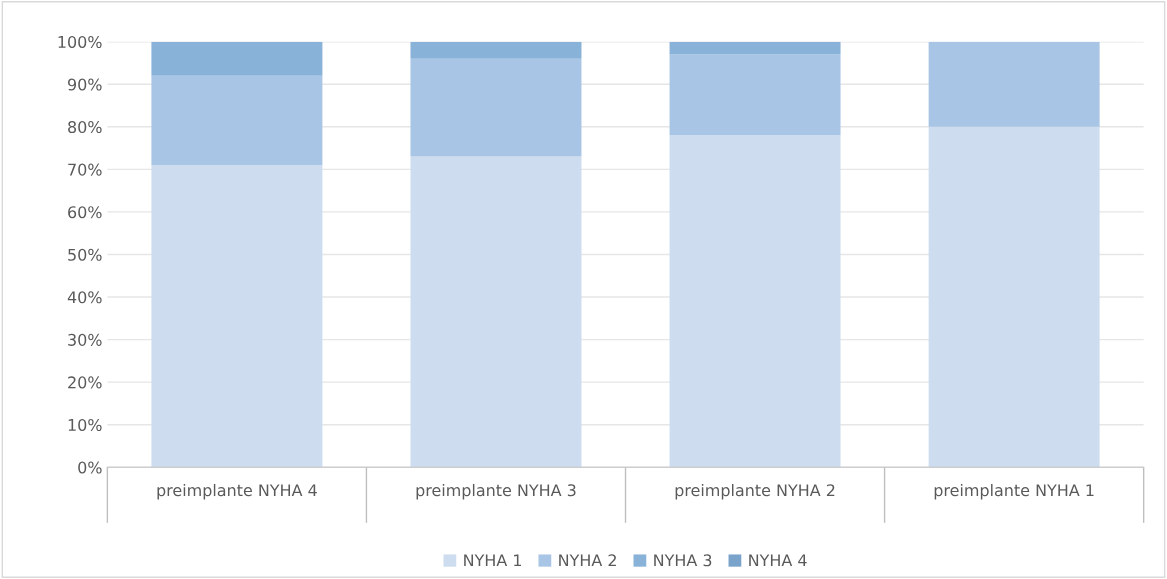 The height and width of the screenshot is (579, 1167). Describe the element at coordinates (496, 491) in the screenshot. I see `x-tick-label: preimplante NYHA 3` at that location.